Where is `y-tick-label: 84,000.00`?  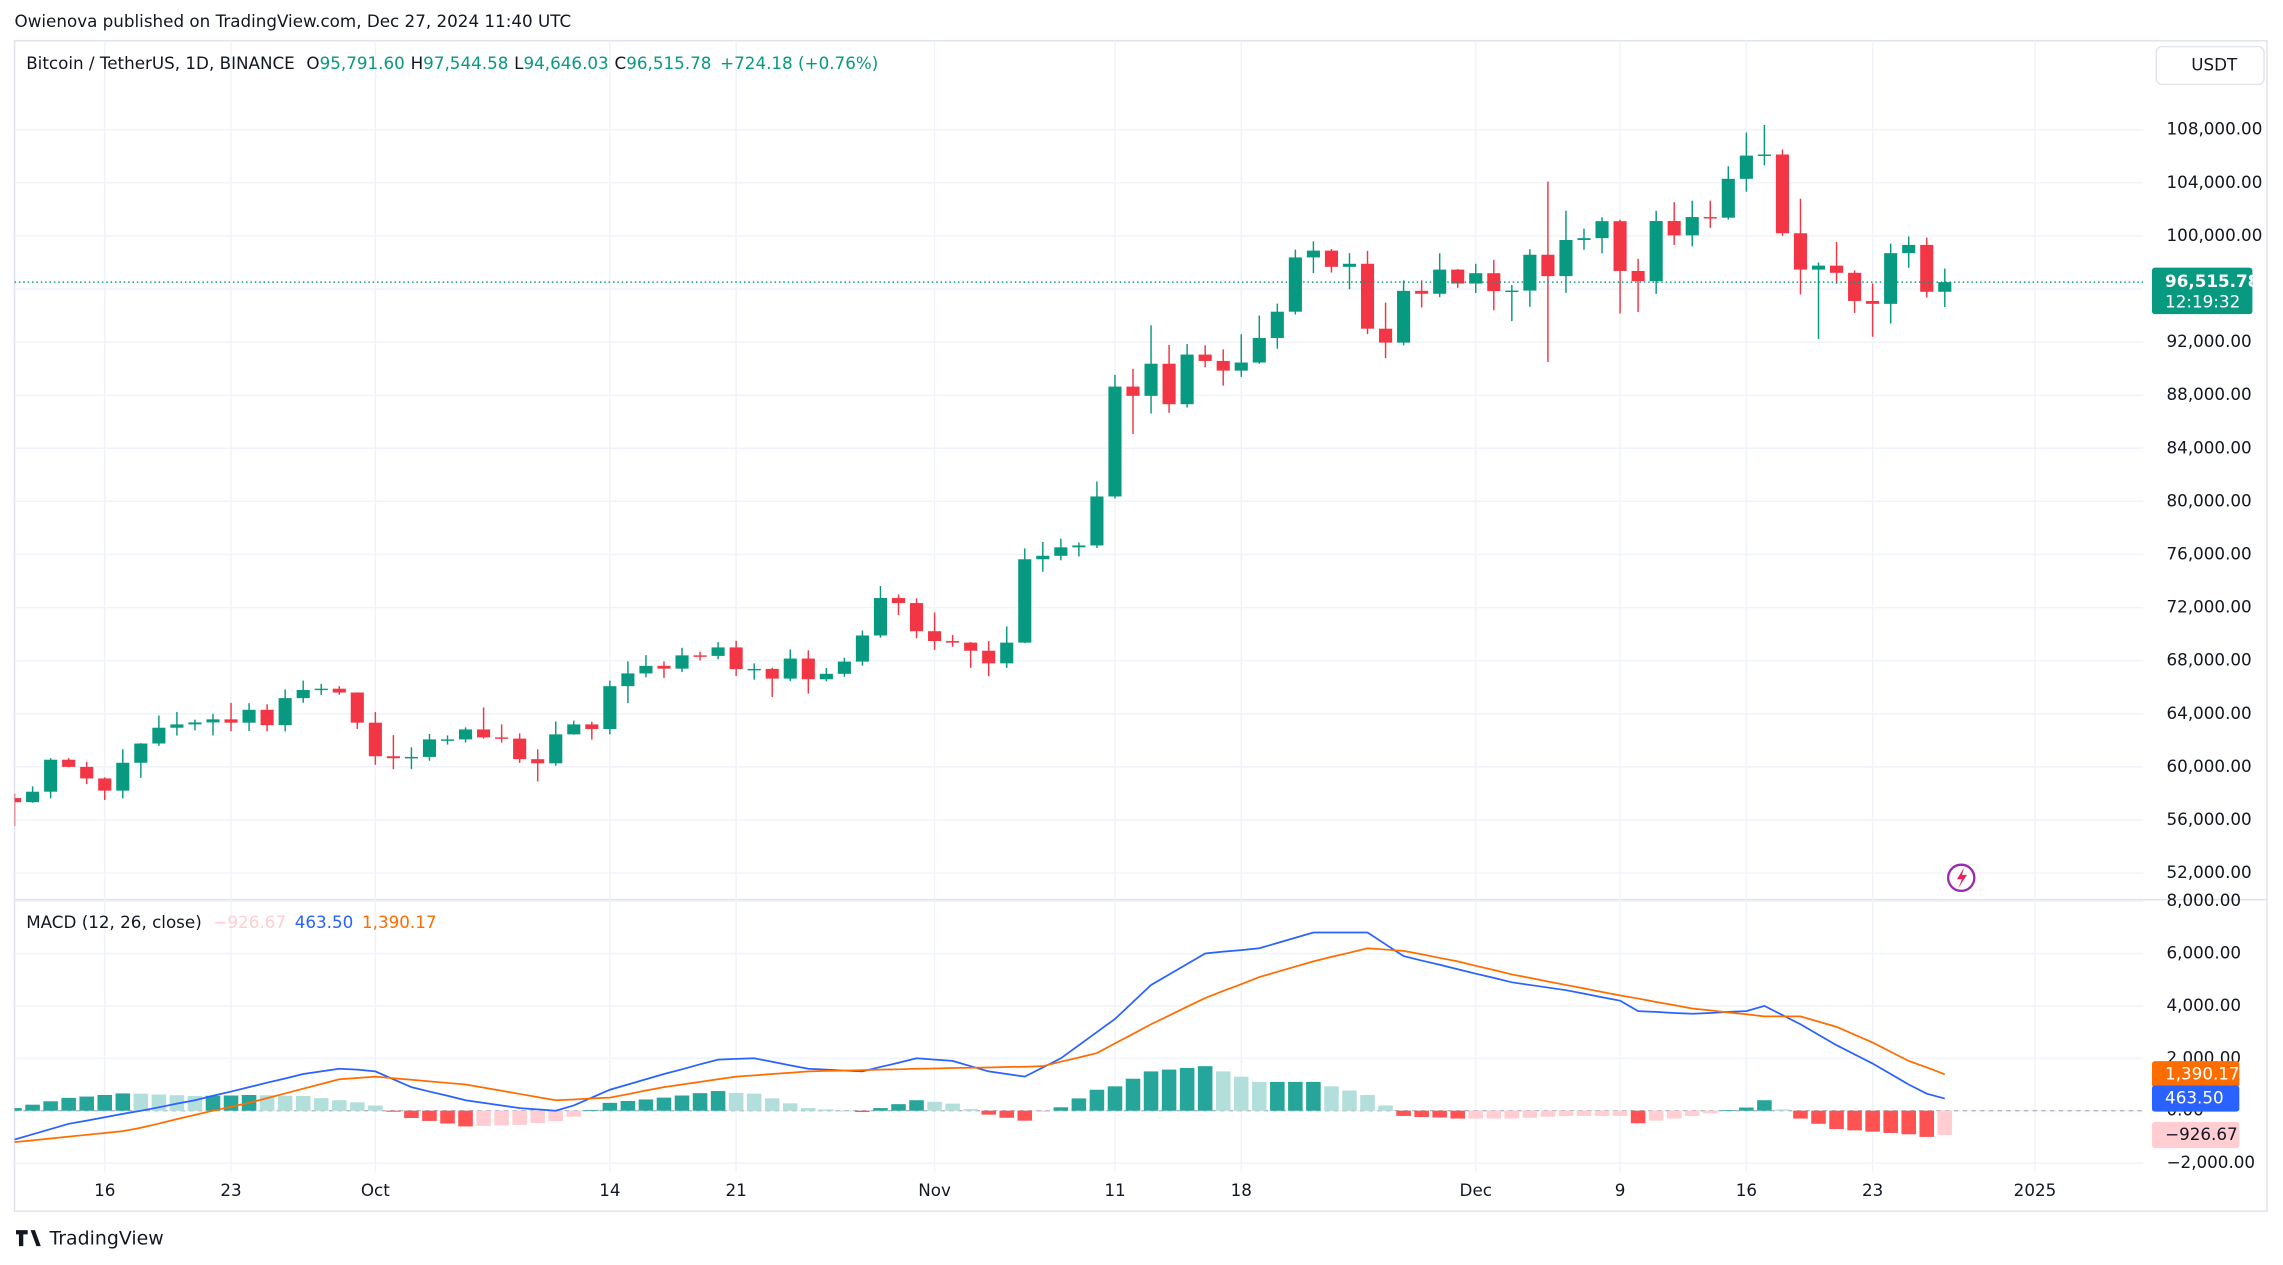 y-tick-label: 84,000.00 is located at coordinates (2209, 447).